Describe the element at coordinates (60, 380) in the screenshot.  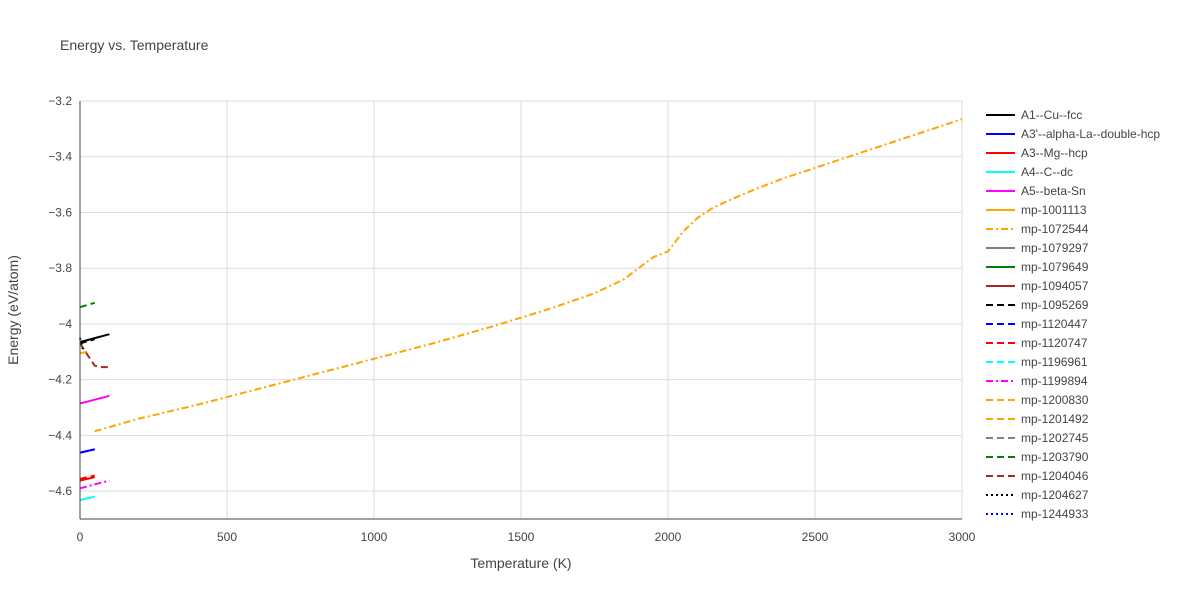
I see `y-tick-label: −4.2` at that location.